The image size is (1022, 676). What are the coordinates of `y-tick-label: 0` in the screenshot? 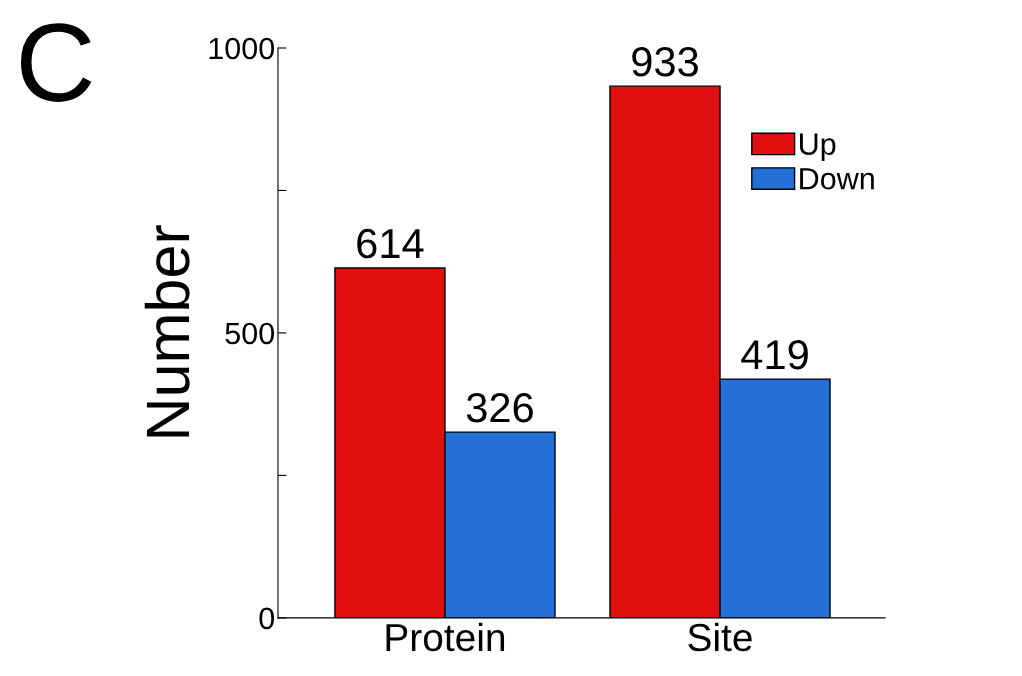 It's located at (267, 618).